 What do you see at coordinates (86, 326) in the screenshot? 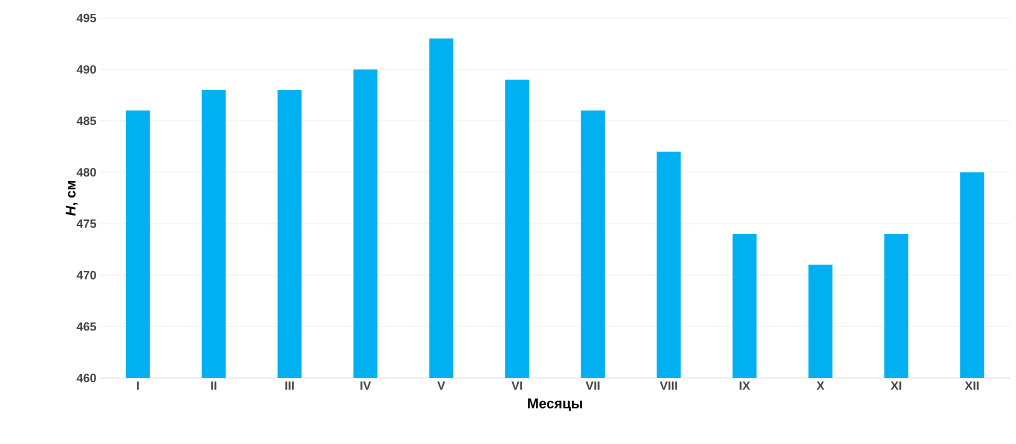
I see `y-tick-label: 465` at bounding box center [86, 326].